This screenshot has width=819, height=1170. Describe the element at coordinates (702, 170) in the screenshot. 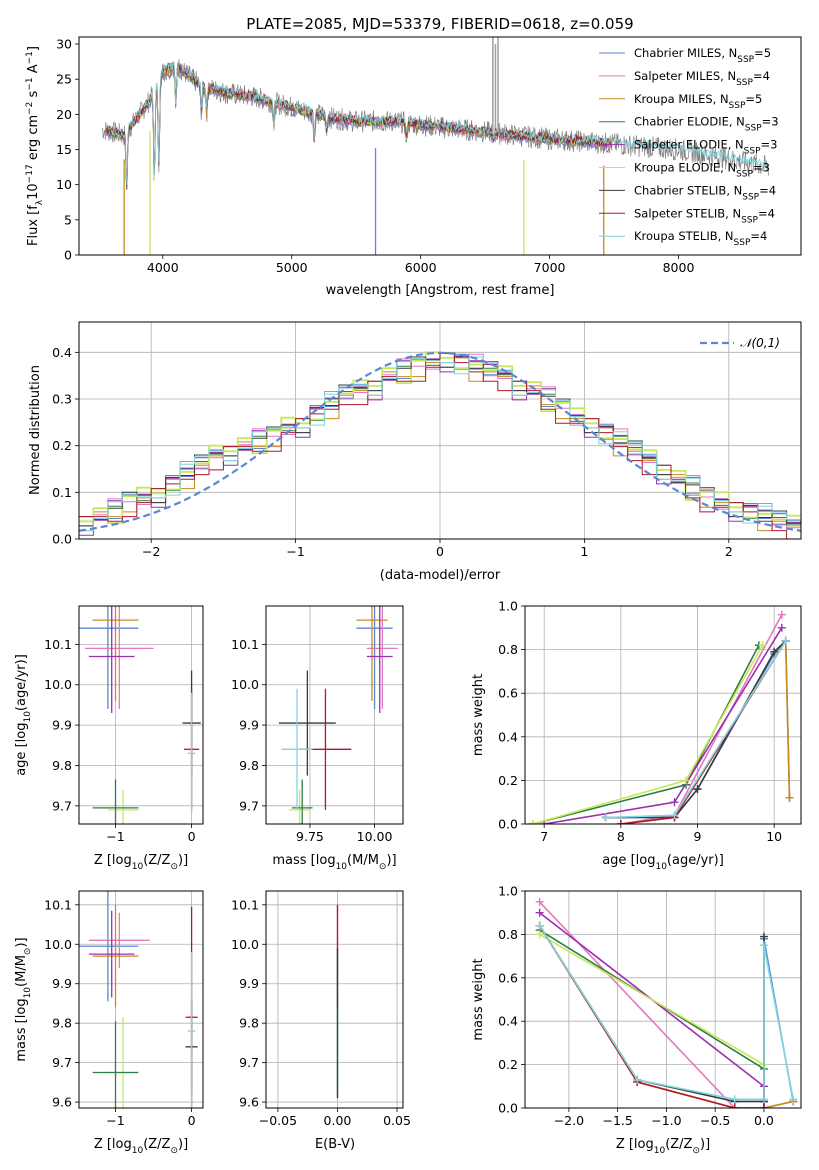

I see `legend-entry: Kroupa ELODIE, NSSP=3` at that location.